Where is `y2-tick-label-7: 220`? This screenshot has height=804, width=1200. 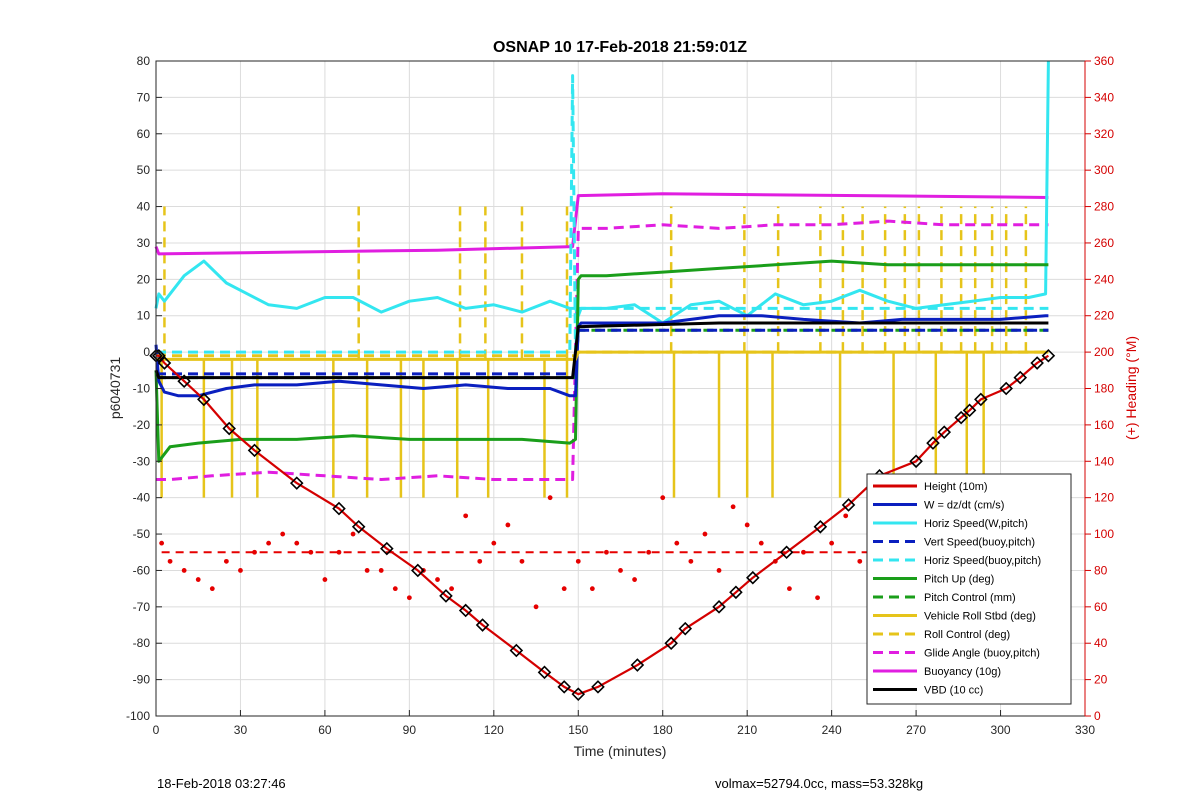 y2-tick-label-7: 220 is located at coordinates (1104, 316).